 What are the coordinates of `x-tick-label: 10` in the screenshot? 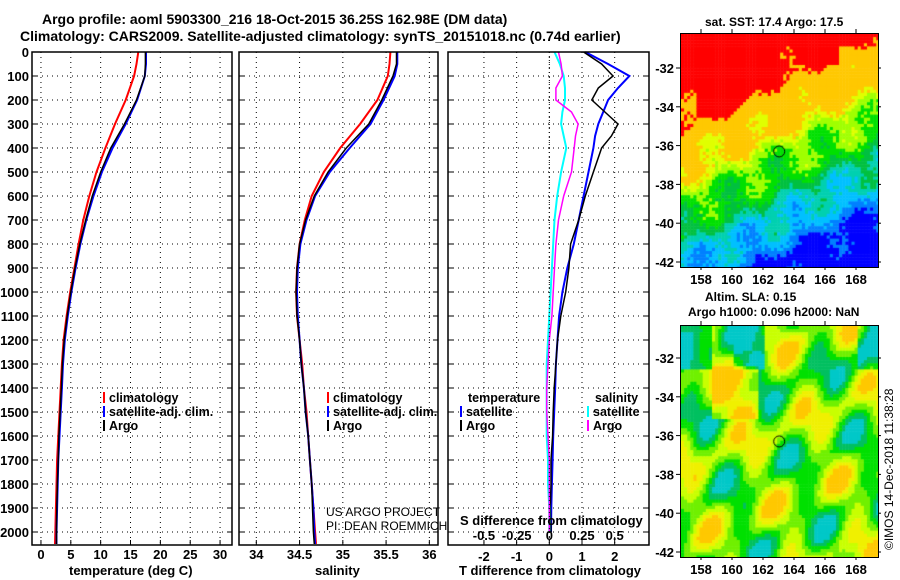 It's located at (100, 554).